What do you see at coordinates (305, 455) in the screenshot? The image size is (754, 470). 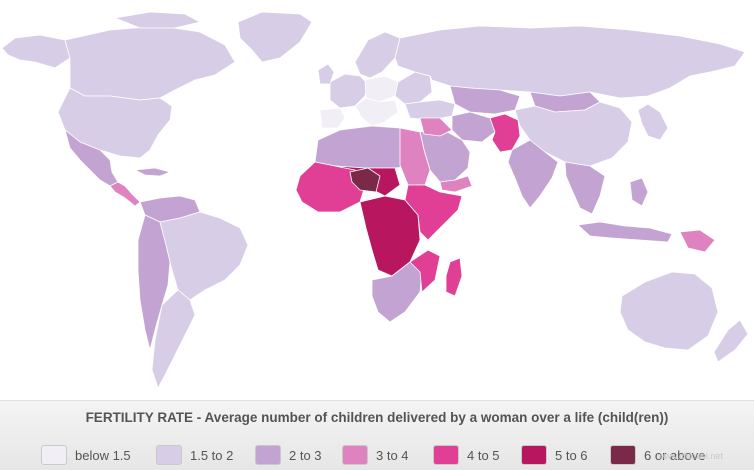 I see `legend-label: 2 to 3` at bounding box center [305, 455].